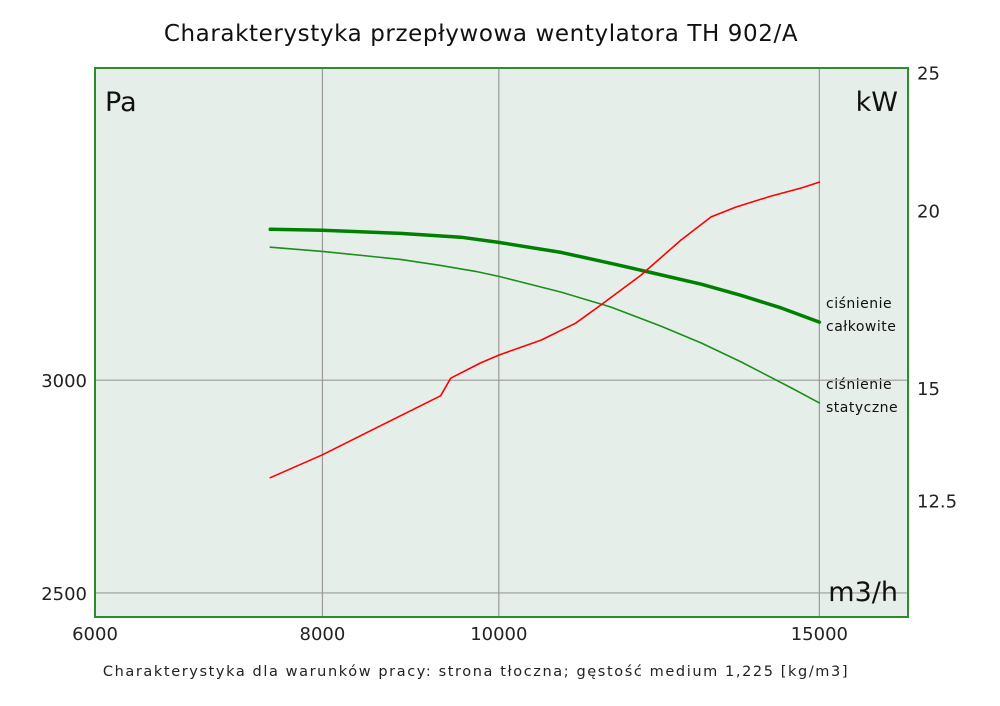 This screenshot has width=1000, height=706. Describe the element at coordinates (121, 102) in the screenshot. I see `y-left-axis-label: Pa` at that location.